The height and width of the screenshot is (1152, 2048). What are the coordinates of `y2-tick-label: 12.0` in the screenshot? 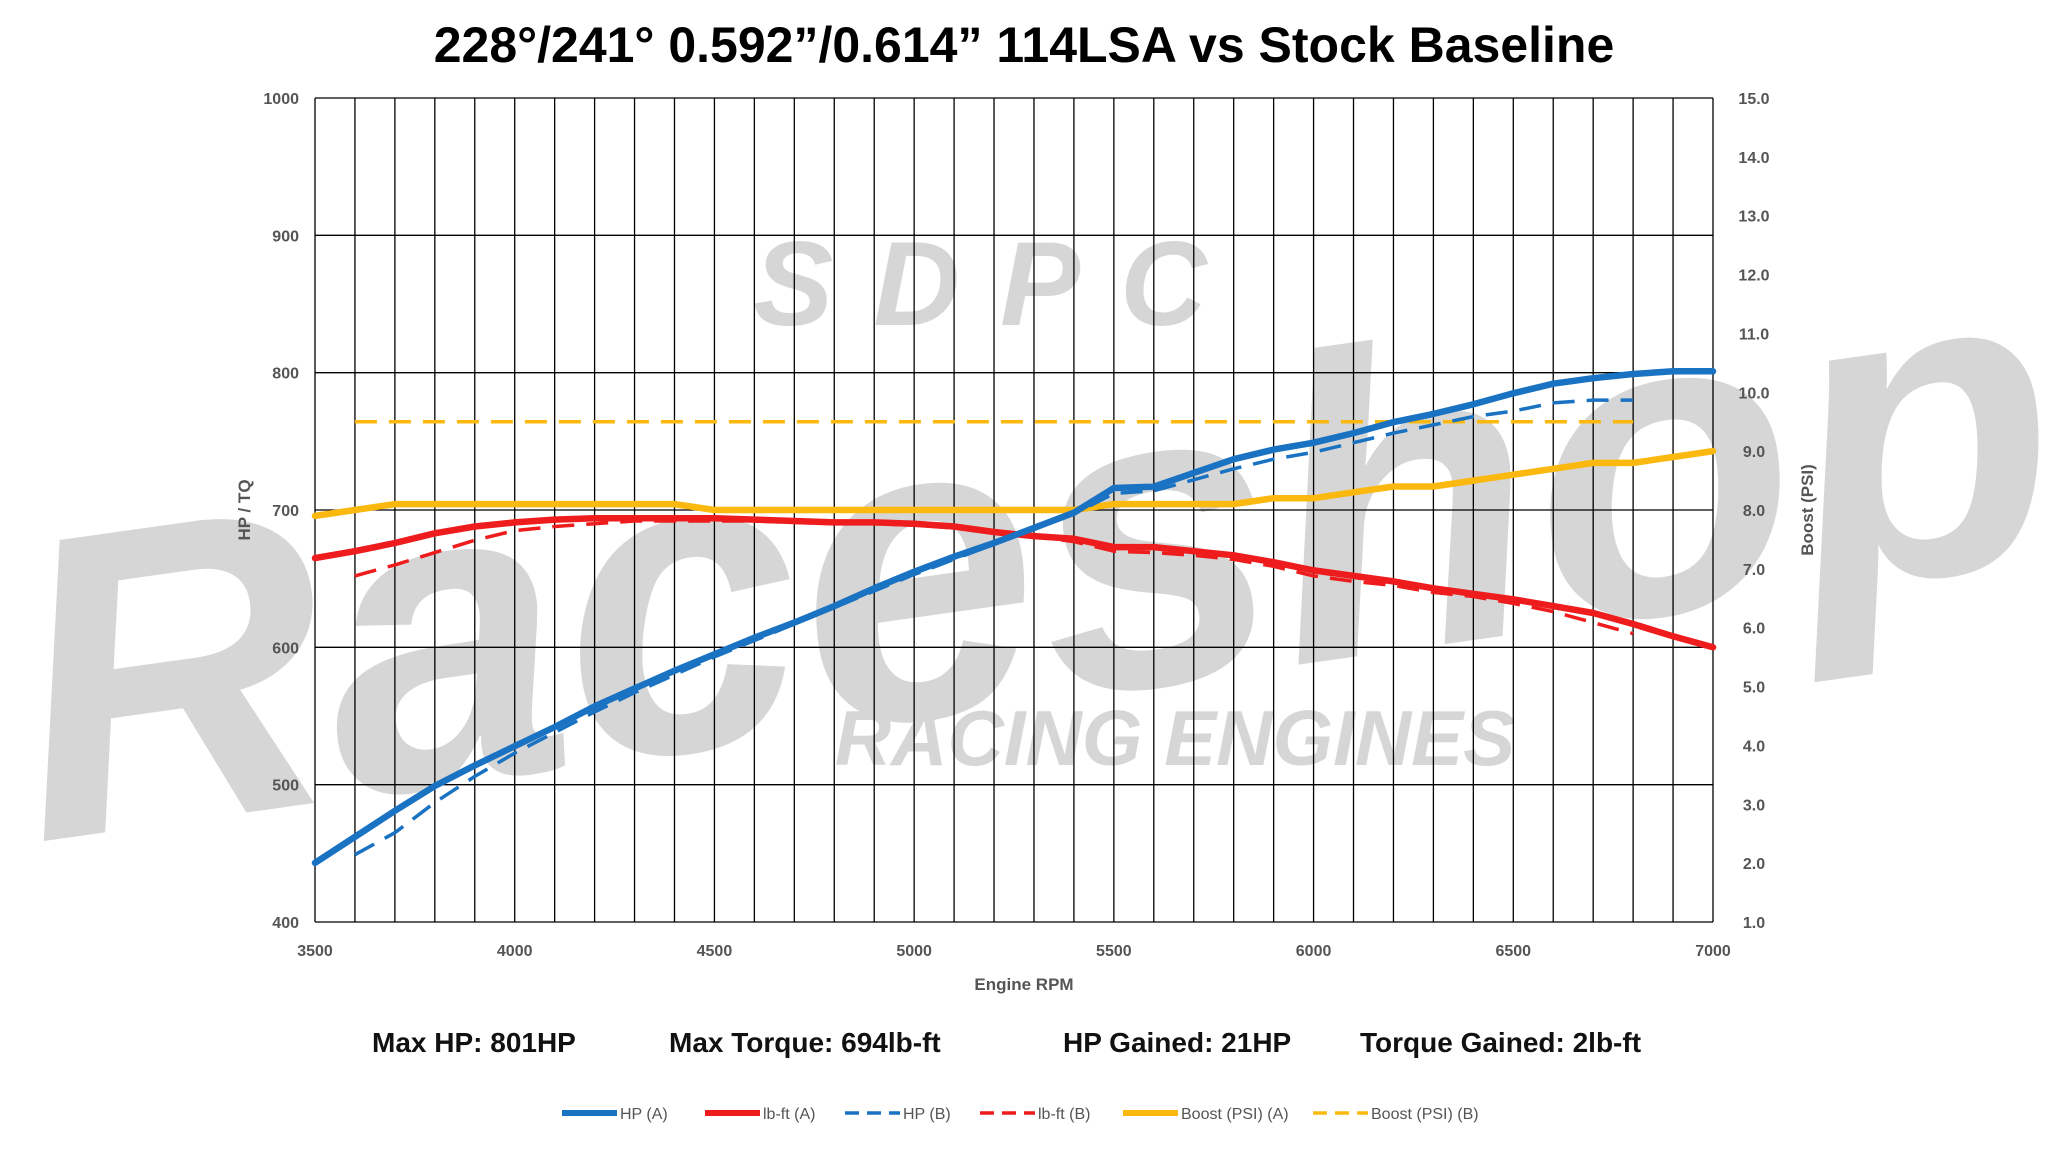 It's located at (1753, 276).